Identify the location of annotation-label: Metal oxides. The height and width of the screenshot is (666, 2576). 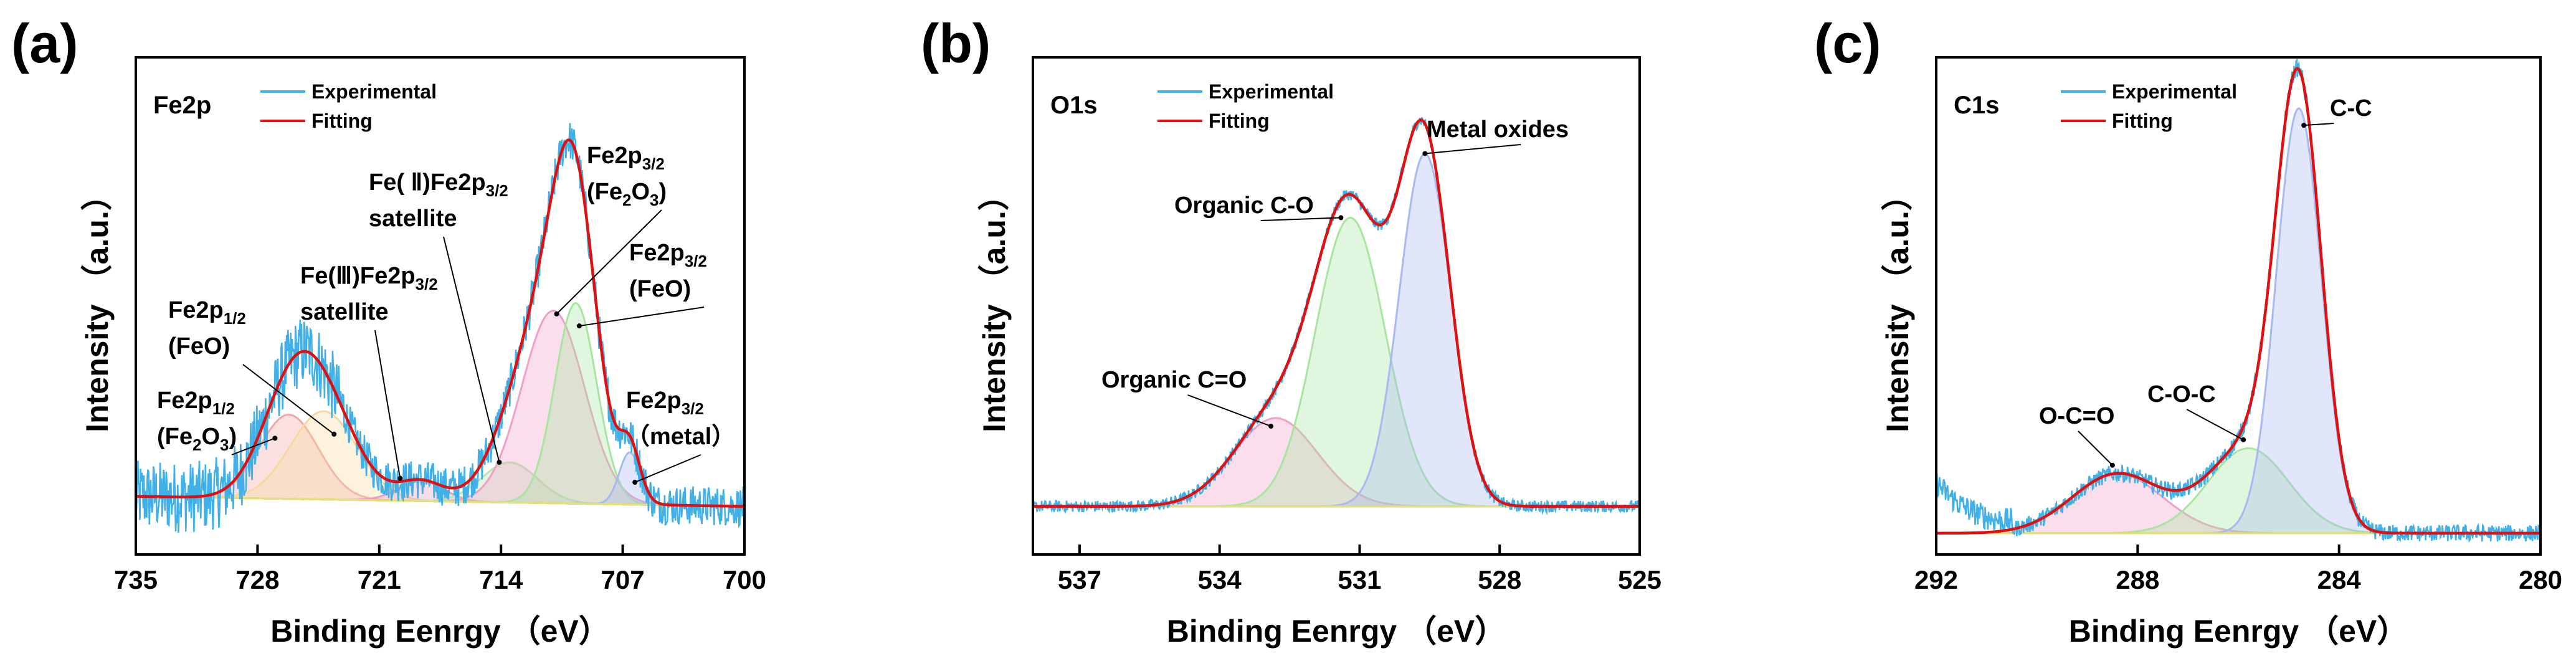
(1498, 130).